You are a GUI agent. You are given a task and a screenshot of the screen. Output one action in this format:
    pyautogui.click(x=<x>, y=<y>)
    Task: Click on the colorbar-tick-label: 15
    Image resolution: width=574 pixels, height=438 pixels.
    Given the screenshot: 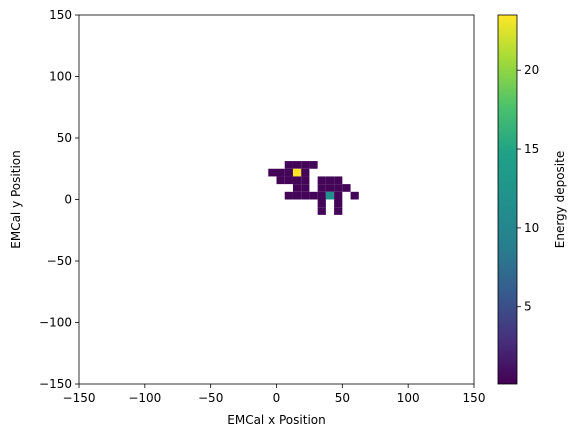 What is the action you would take?
    pyautogui.click(x=531, y=149)
    